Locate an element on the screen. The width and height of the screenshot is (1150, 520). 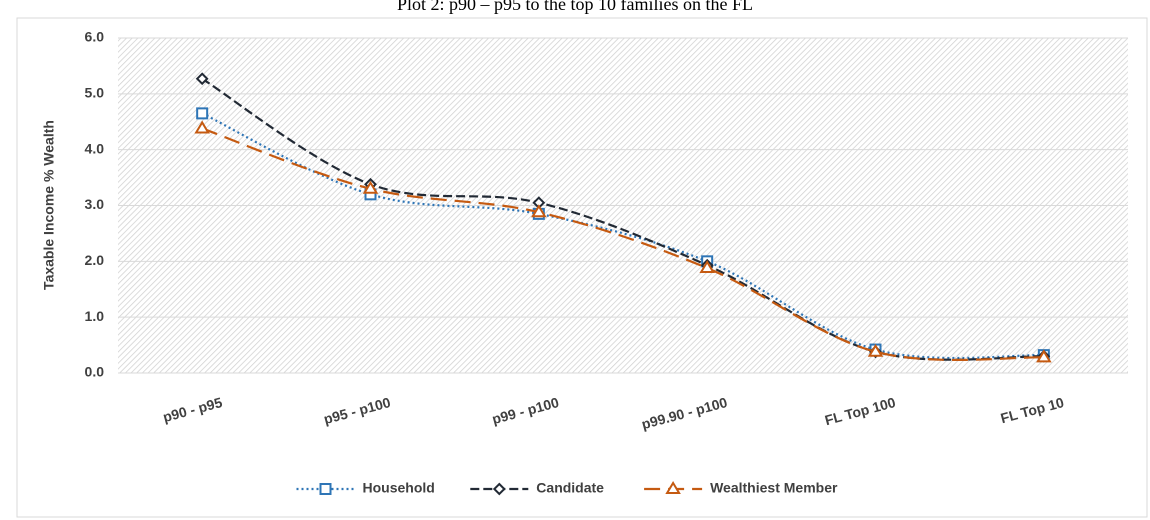
legend-label: Wealthiest Member is located at coordinates (774, 488).